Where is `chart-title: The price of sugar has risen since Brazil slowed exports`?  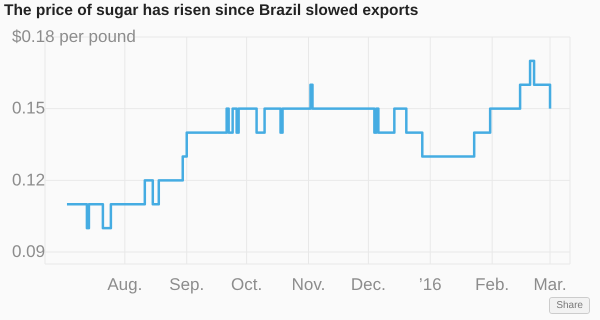
chart-title: The price of sugar has risen since Brazil slowed exports is located at coordinates (211, 11).